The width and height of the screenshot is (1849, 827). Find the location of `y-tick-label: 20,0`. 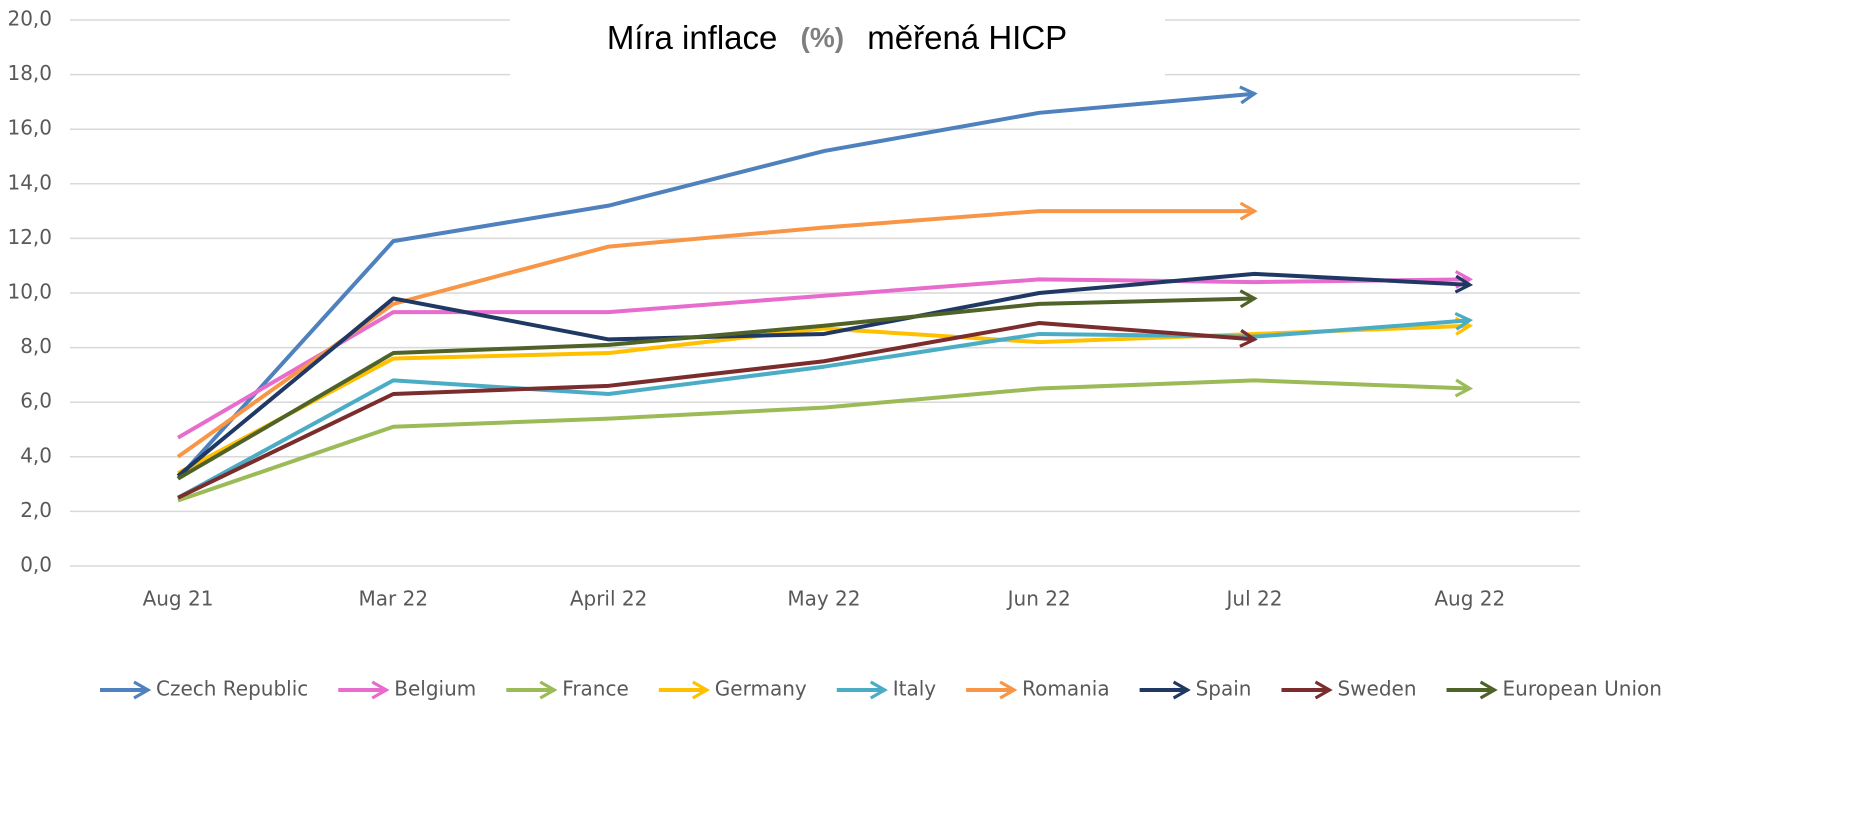

y-tick-label: 20,0 is located at coordinates (29, 19).